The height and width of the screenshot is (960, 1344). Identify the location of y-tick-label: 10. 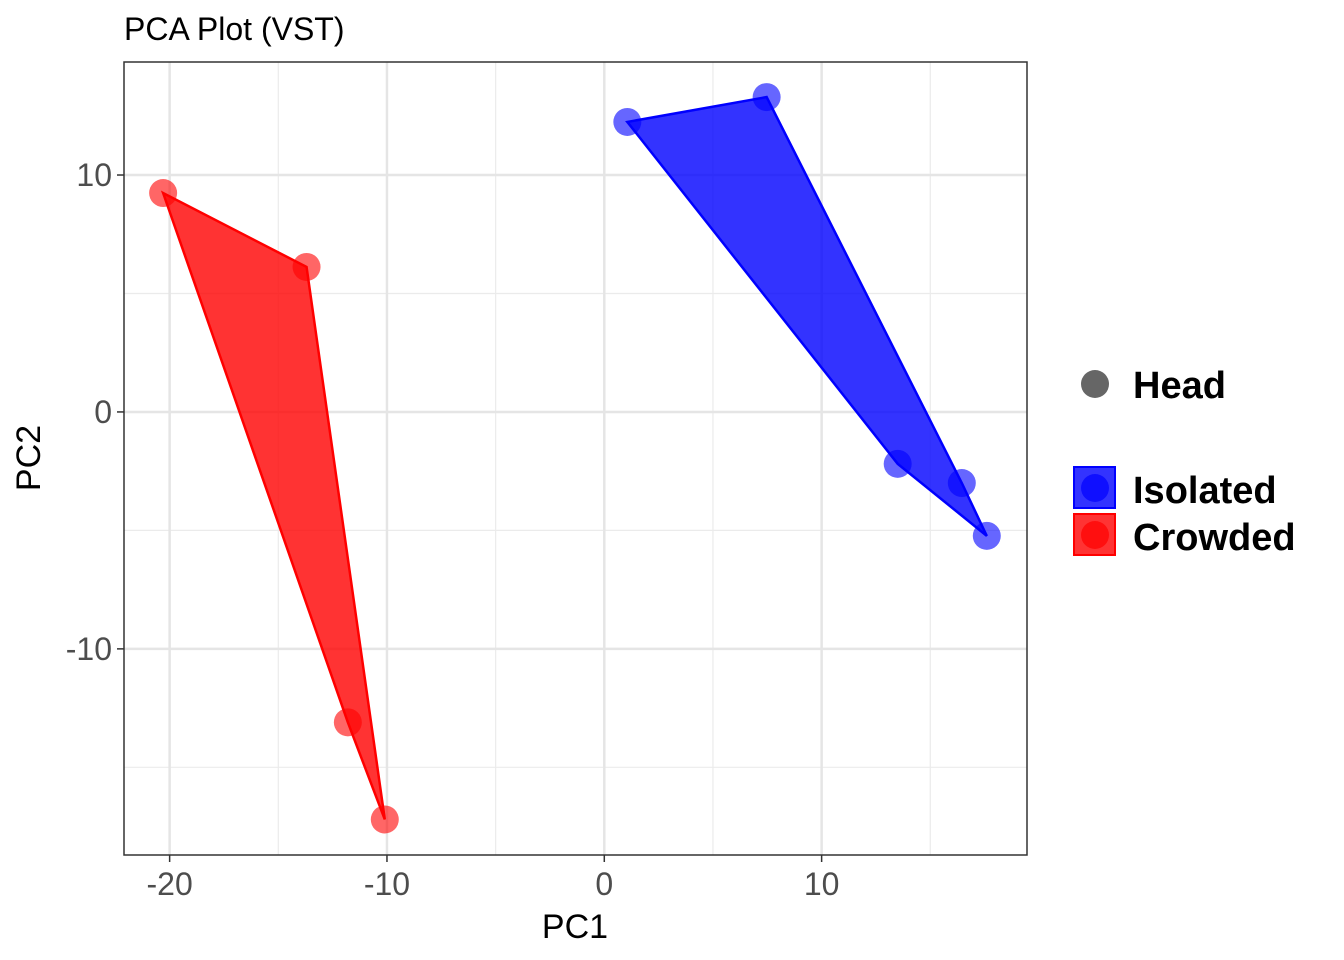
(94, 175).